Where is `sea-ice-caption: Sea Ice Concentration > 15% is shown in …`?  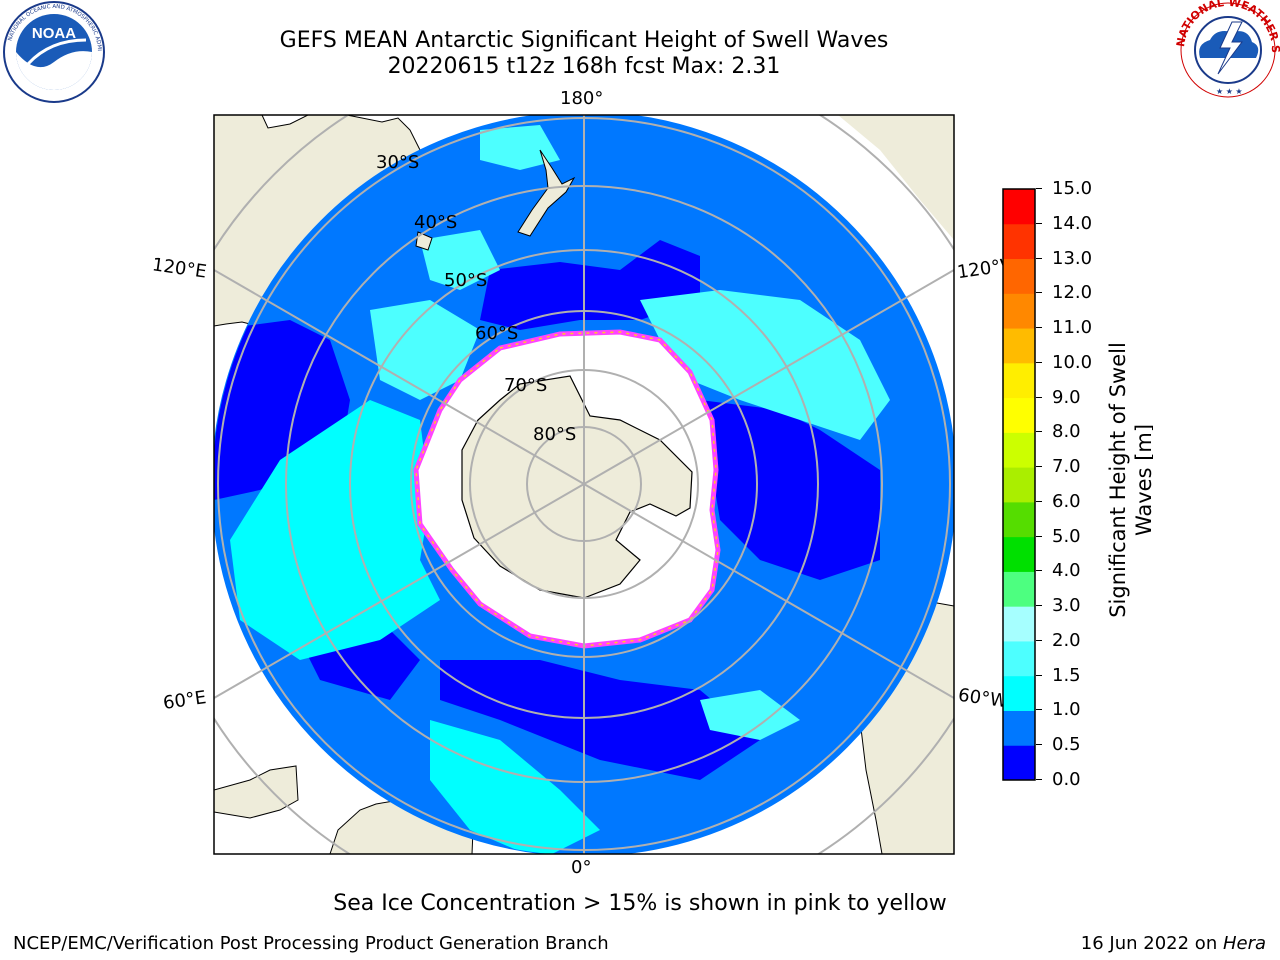
sea-ice-caption: Sea Ice Concentration > 15% is shown in … is located at coordinates (640, 903).